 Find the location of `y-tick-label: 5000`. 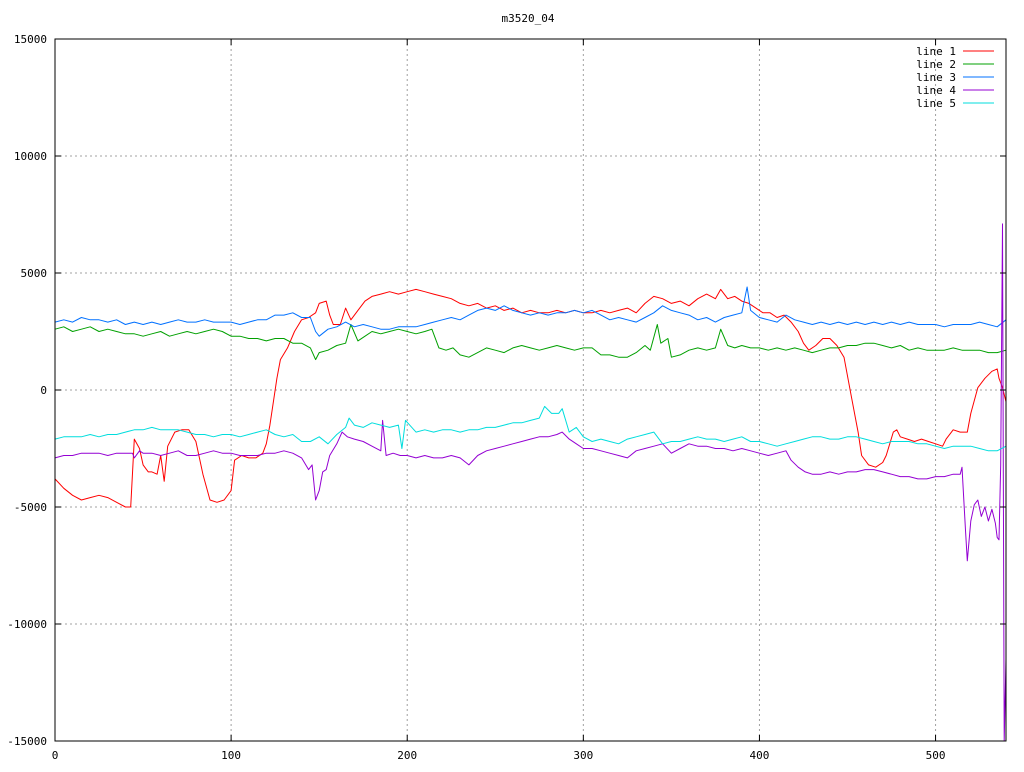

y-tick-label: 5000 is located at coordinates (34, 273).